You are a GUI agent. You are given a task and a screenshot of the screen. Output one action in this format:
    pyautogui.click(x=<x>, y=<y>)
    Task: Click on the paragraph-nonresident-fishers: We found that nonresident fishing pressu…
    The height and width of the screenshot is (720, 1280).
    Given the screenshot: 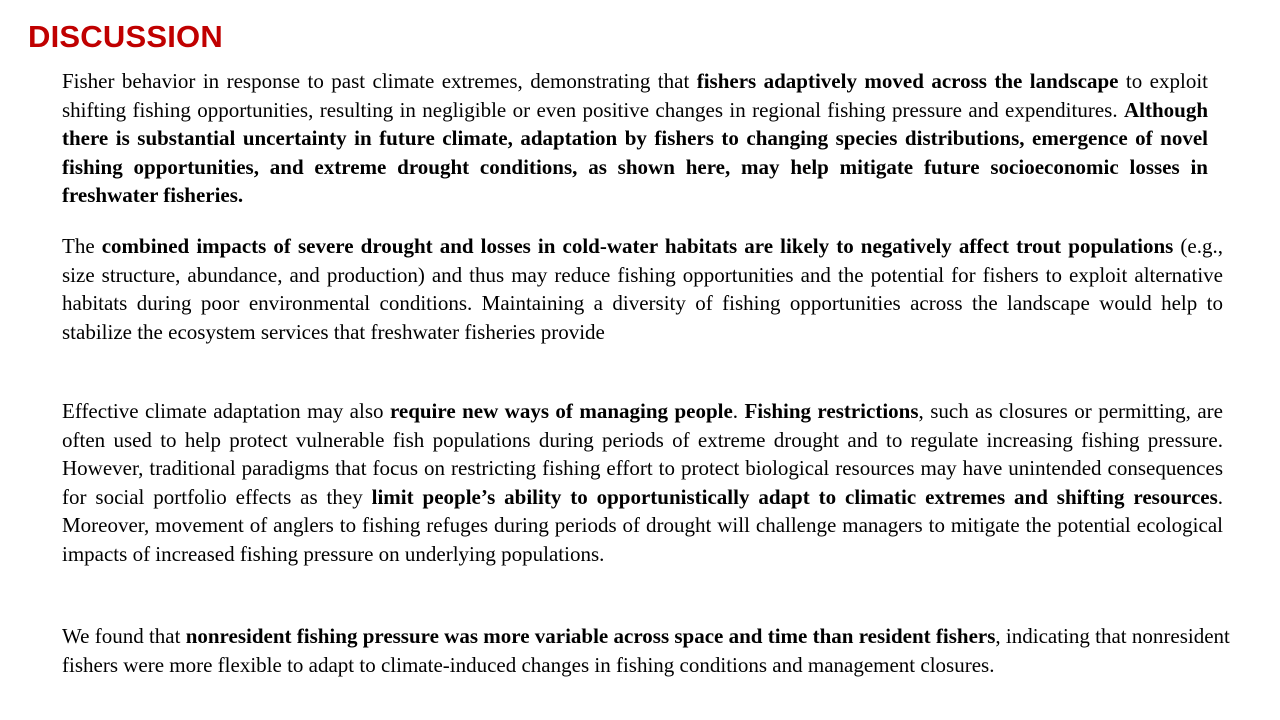 What is the action you would take?
    pyautogui.click(x=651, y=650)
    